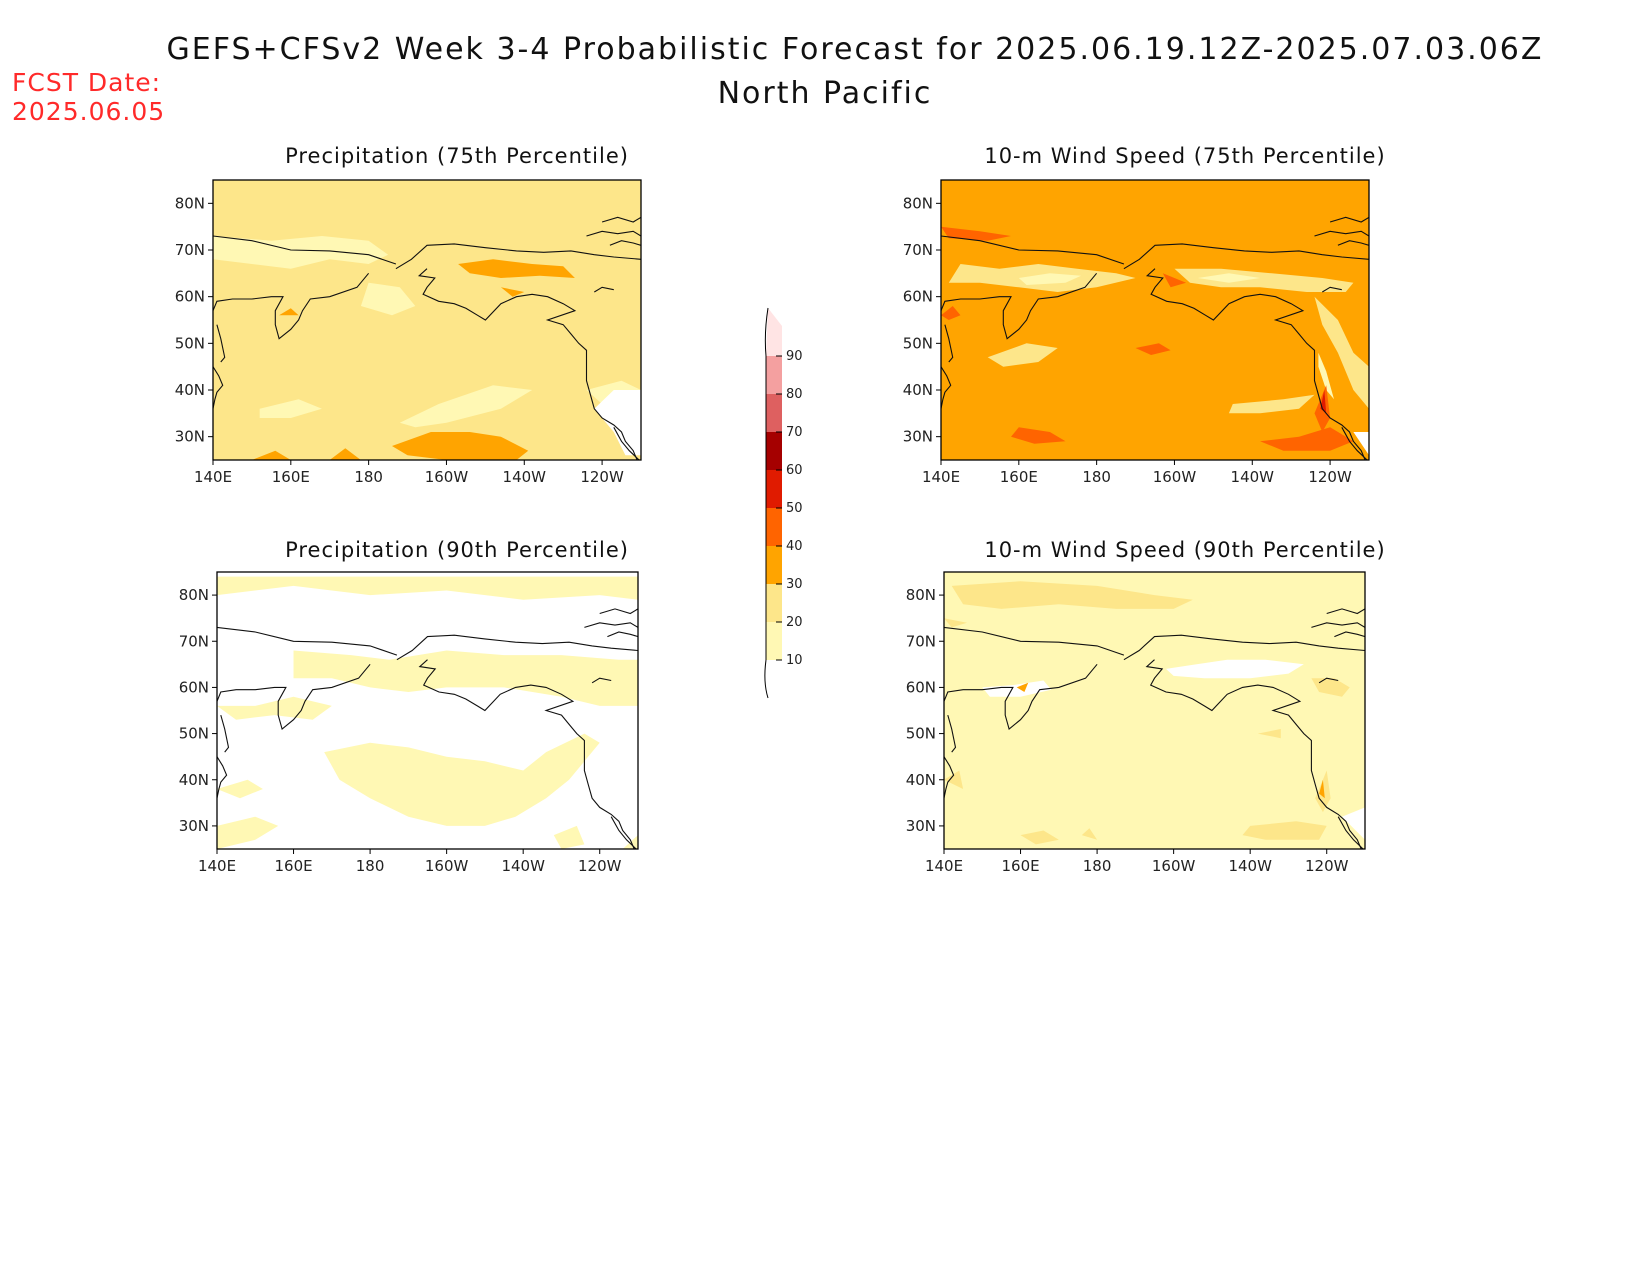 This screenshot has height=1275, width=1650. What do you see at coordinates (1185, 550) in the screenshot?
I see `panel-title-wind90: 10-m Wind Speed (90th Percentile)` at bounding box center [1185, 550].